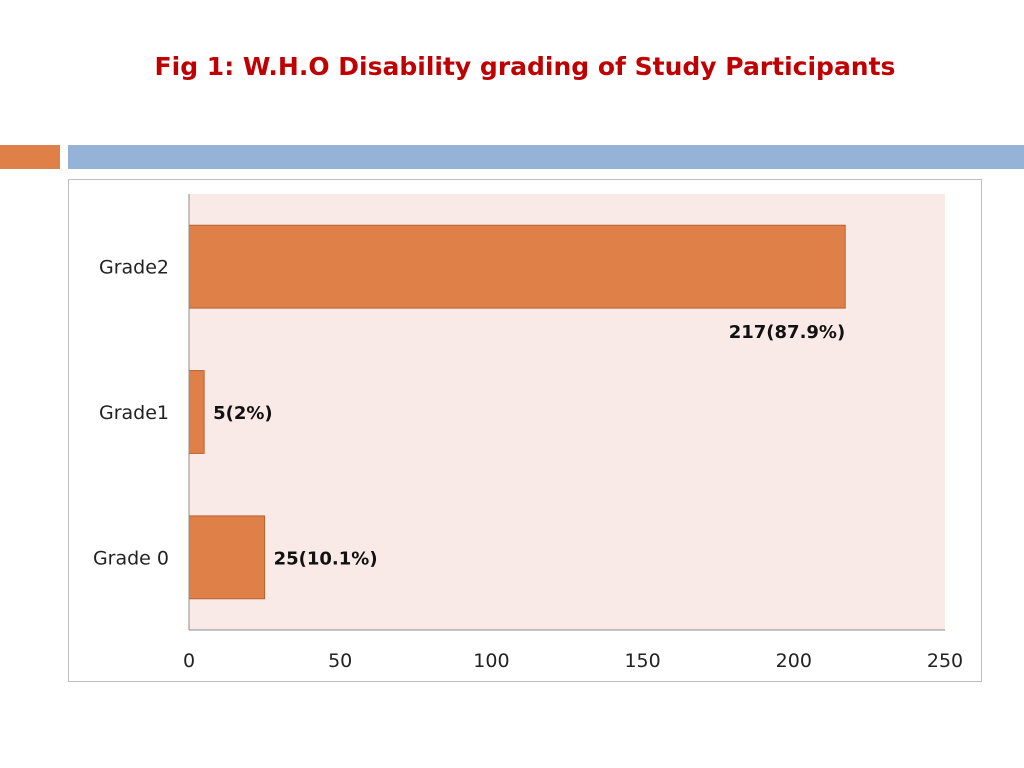 The image size is (1024, 768). Describe the element at coordinates (189, 661) in the screenshot. I see `x-tick-label-0: 0` at that location.